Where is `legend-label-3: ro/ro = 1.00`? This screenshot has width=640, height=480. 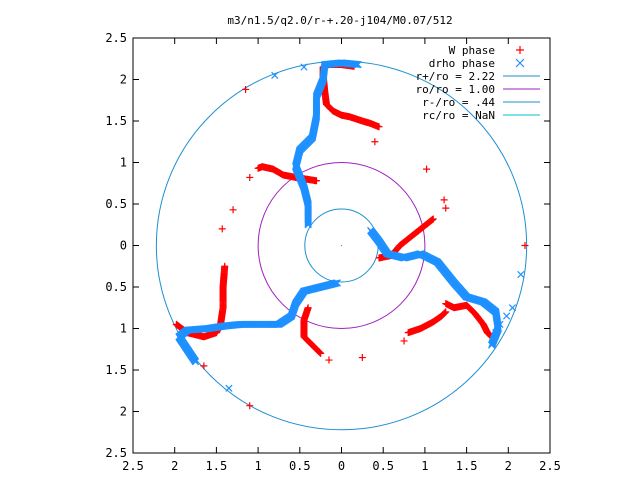 legend-label-3: ro/ro = 1.00 is located at coordinates (455, 89).